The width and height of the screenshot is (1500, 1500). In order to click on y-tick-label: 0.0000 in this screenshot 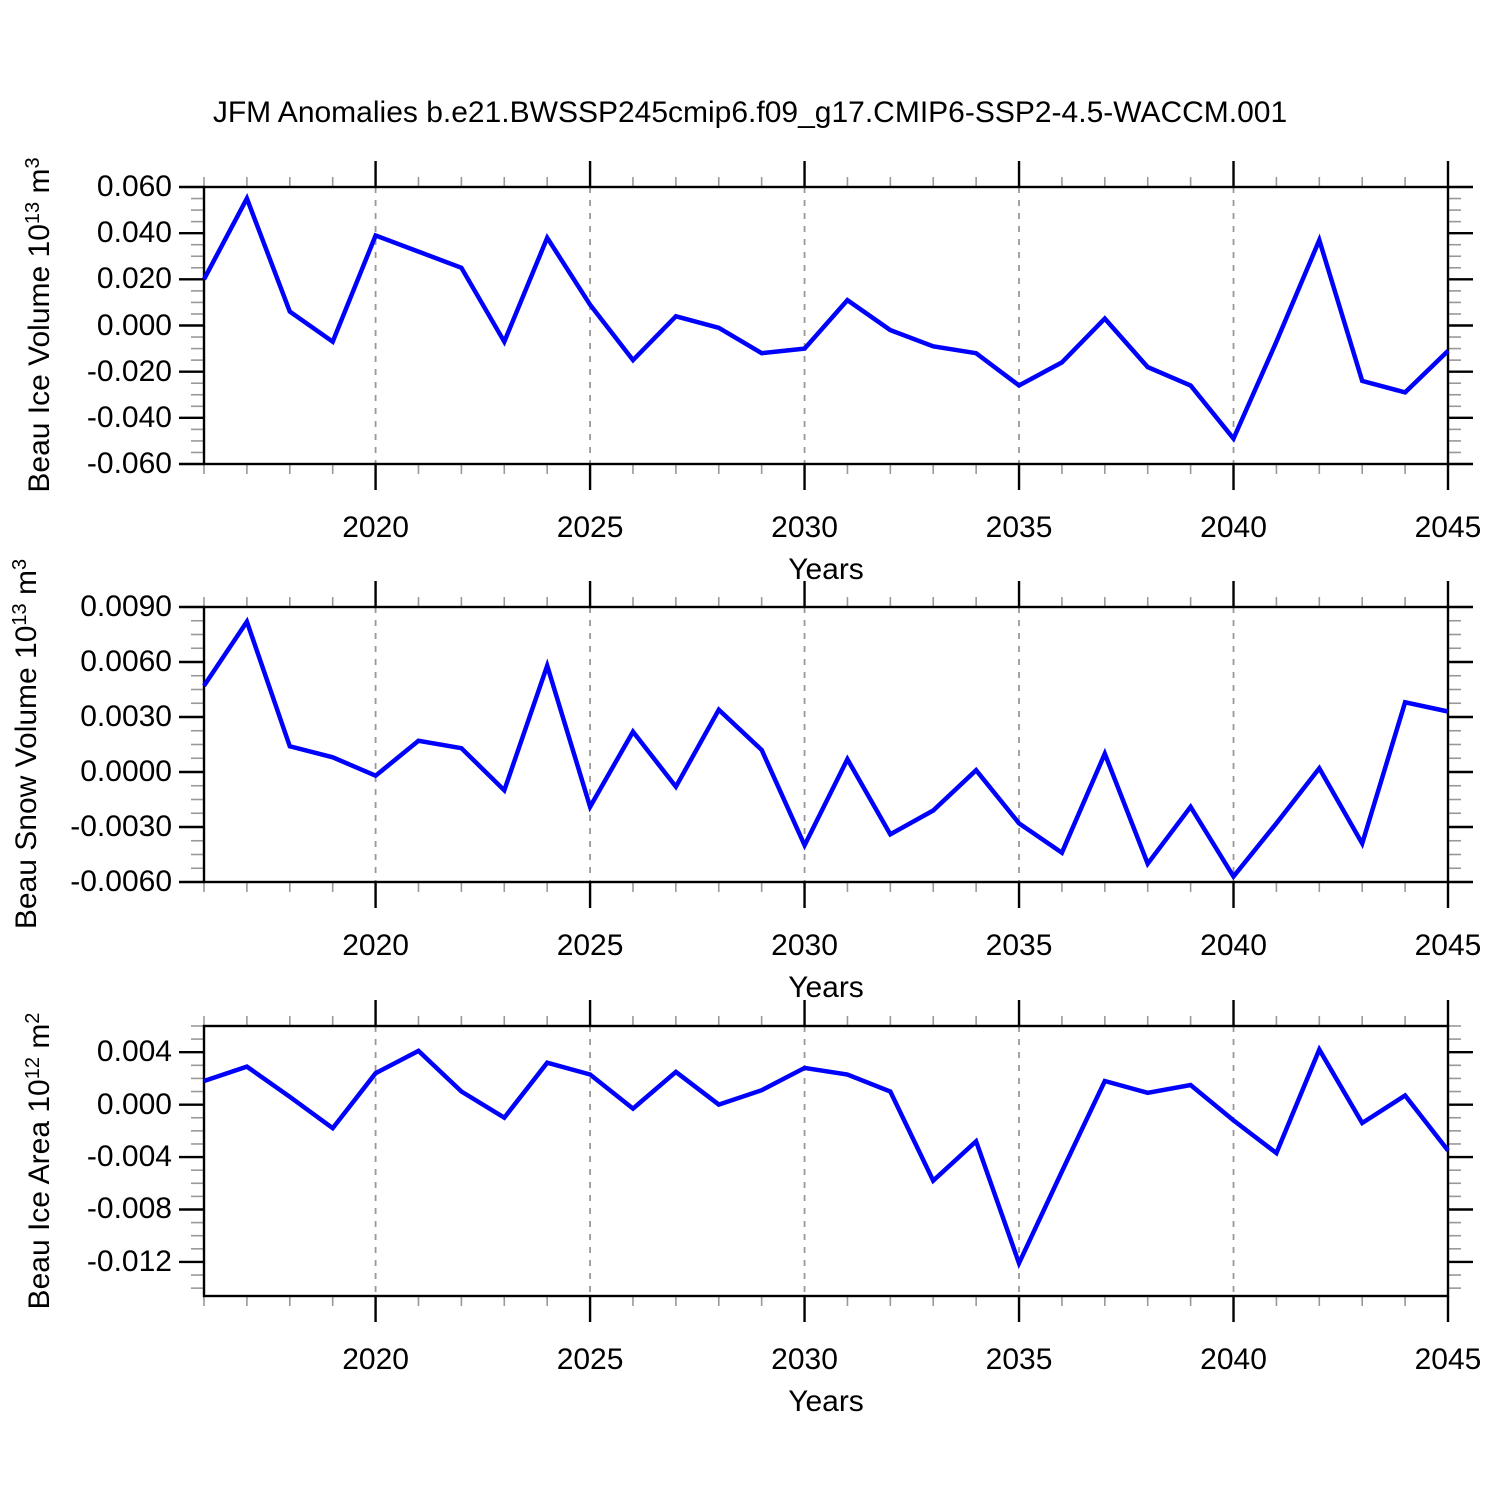, I will do `click(126, 771)`.